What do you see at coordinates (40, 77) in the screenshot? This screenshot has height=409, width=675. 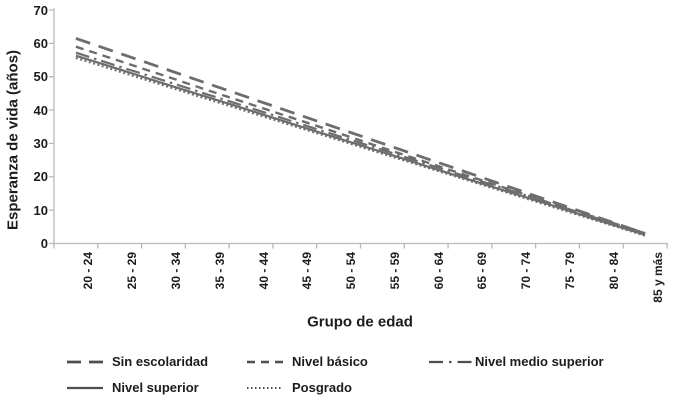 I see `y-tick-label: 50` at bounding box center [40, 77].